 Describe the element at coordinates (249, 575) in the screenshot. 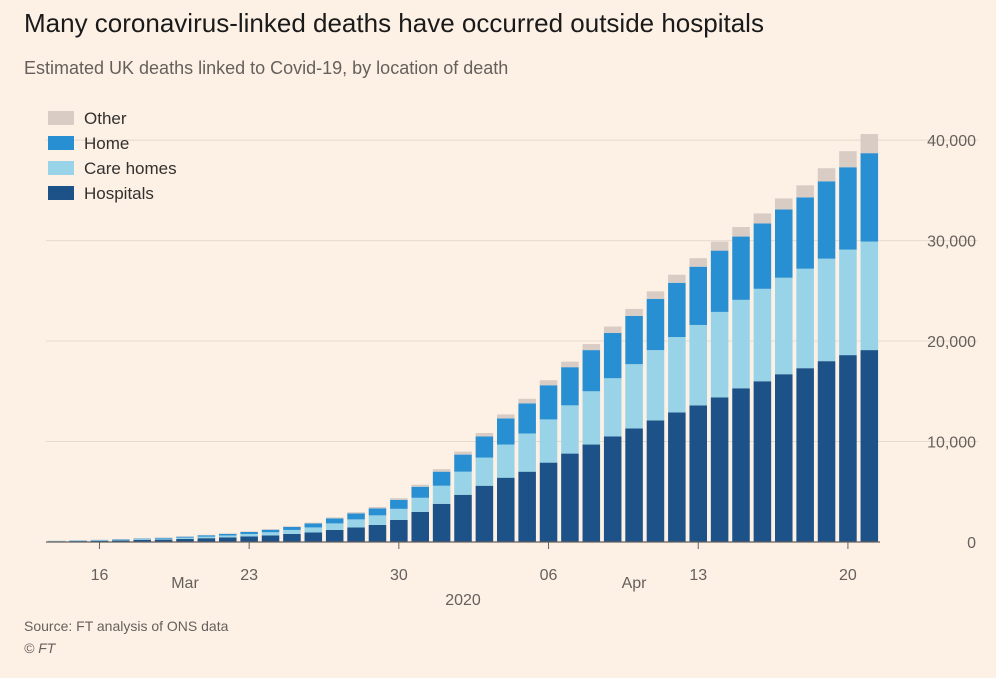

I see `x-tick-label: 23` at that location.